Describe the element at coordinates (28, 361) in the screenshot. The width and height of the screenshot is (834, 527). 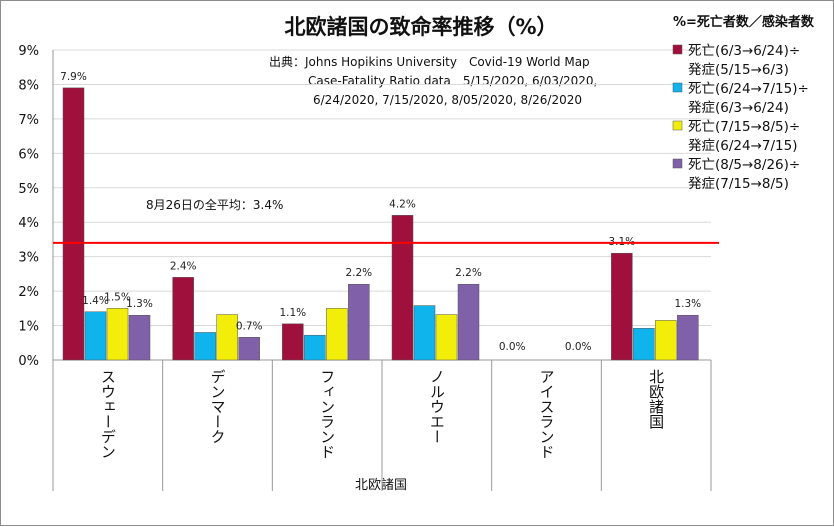
I see `y-tick-label: 0%` at that location.